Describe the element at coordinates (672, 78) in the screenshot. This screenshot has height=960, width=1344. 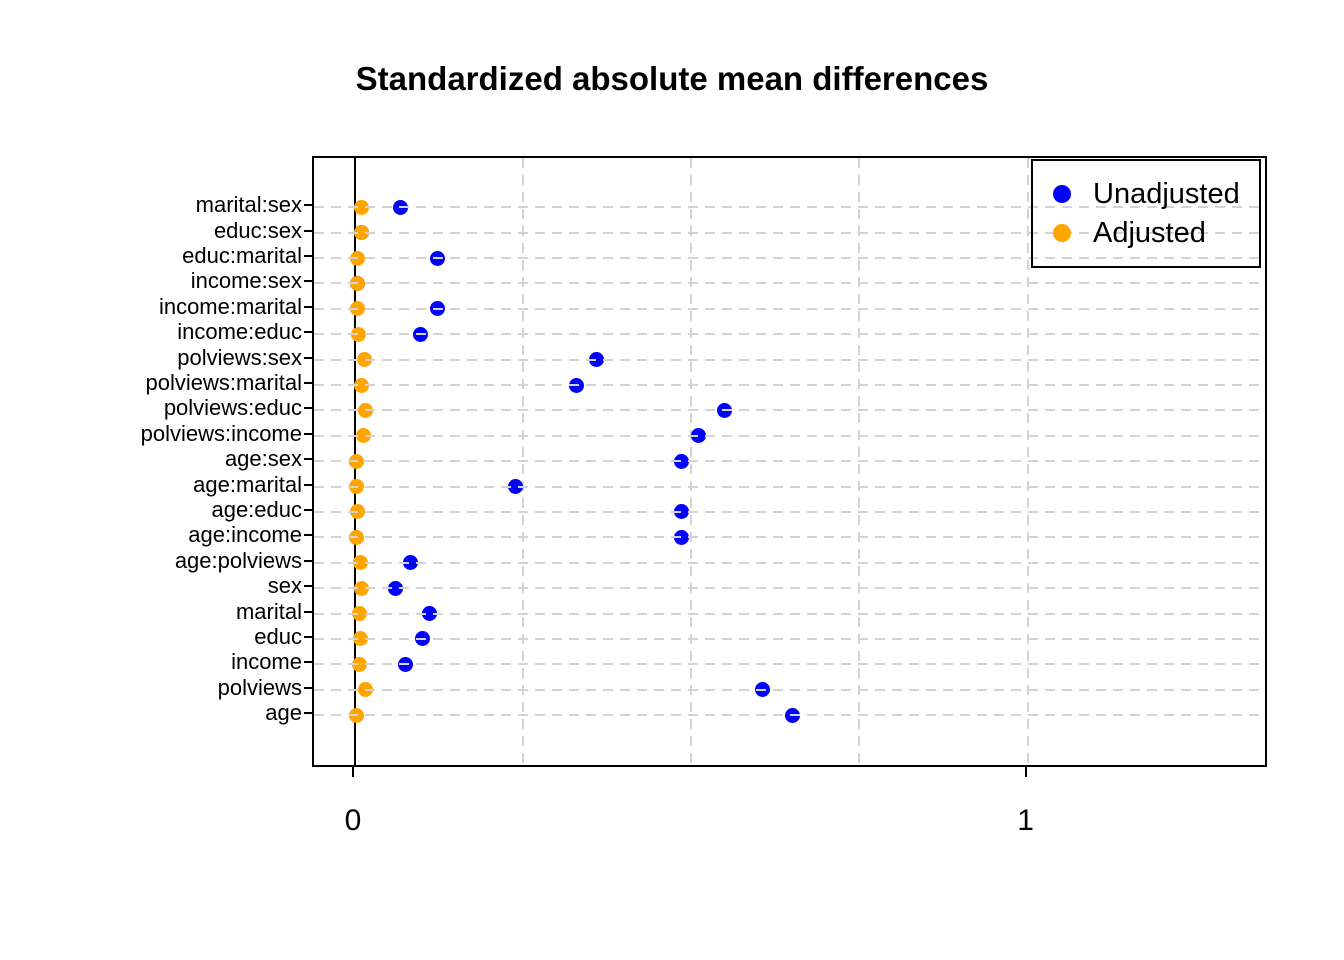
I see `chart-title: Standardized absolute mean differences` at that location.